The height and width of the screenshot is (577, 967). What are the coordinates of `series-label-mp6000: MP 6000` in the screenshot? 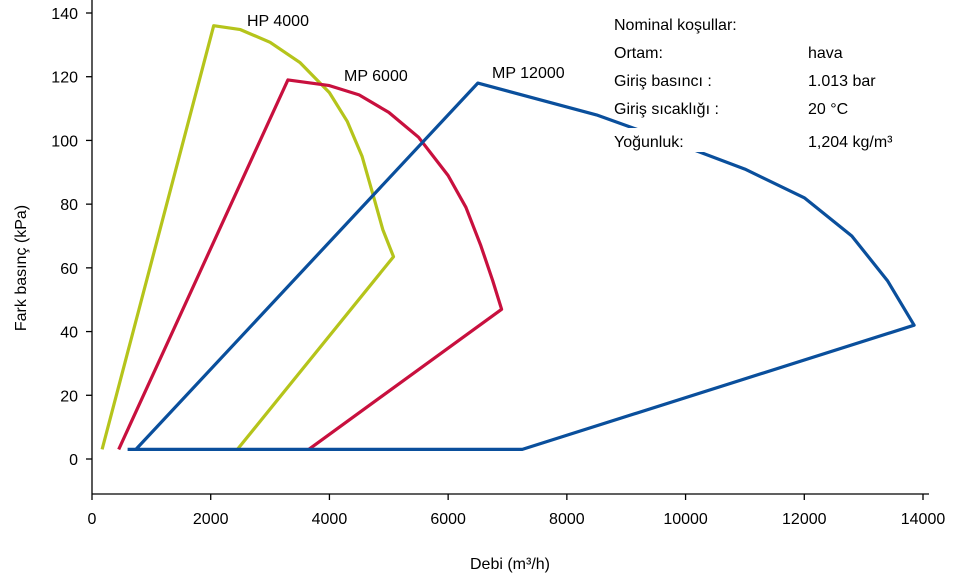 It's located at (376, 76).